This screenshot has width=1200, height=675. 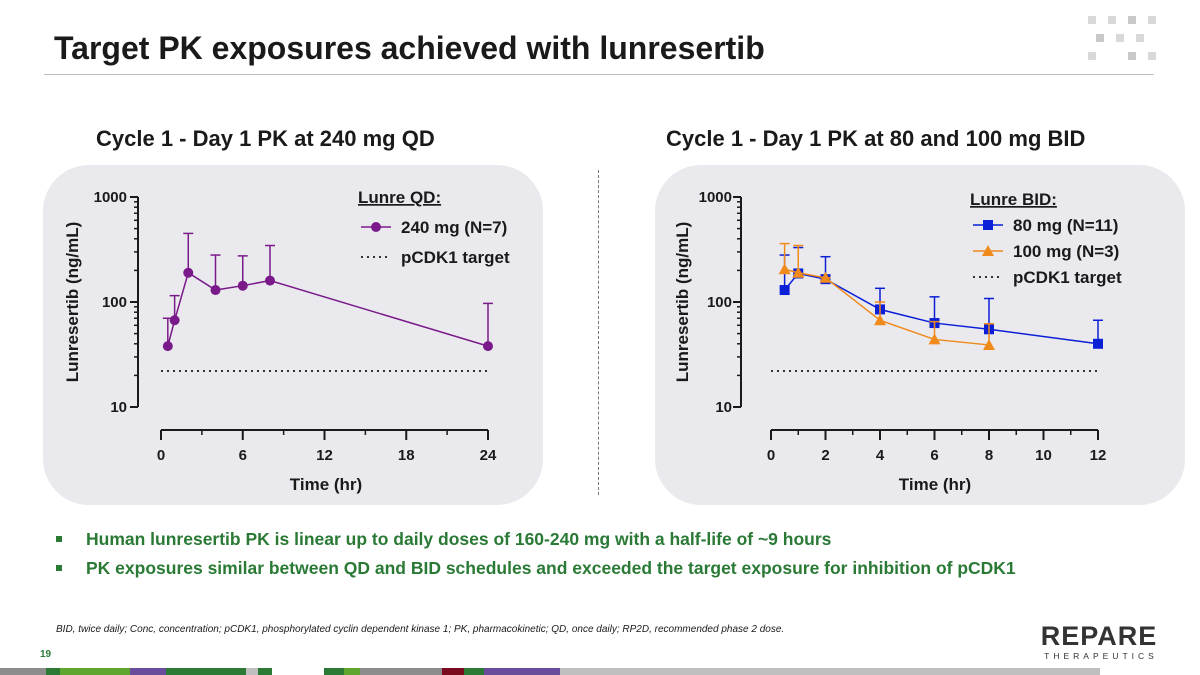 I want to click on x-tick-label: 4, so click(x=880, y=455).